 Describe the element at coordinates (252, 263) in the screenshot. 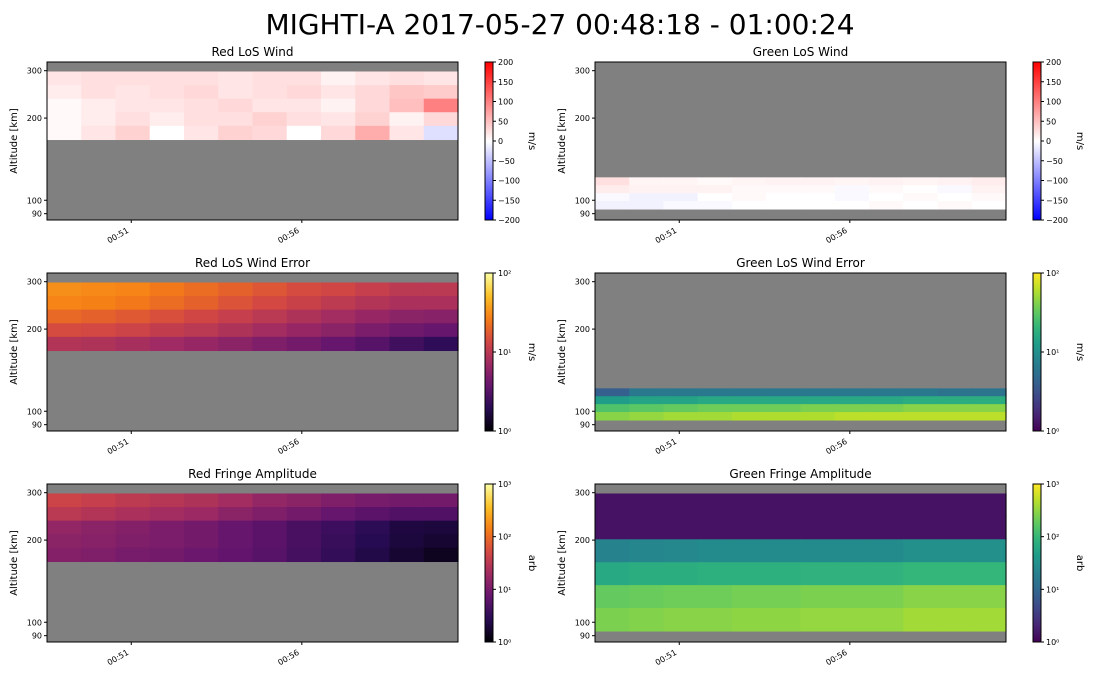

I see `panel-title: Red LoS Wind Error` at that location.